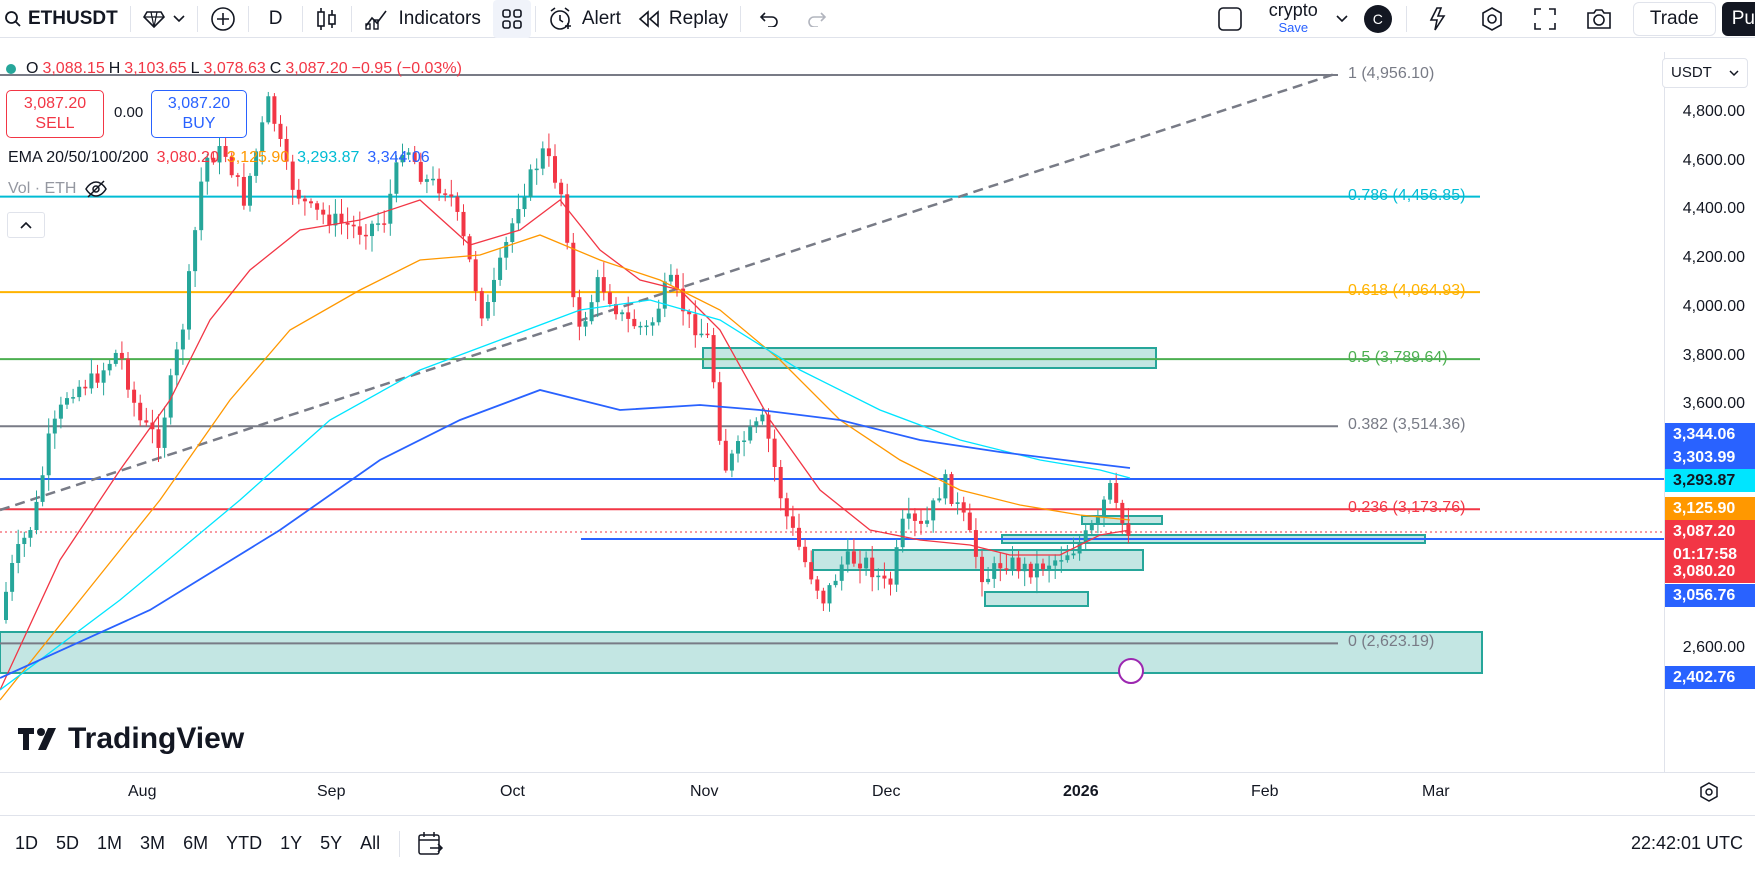 The height and width of the screenshot is (871, 1755). What do you see at coordinates (153, 19) in the screenshot?
I see `diamond-icon` at bounding box center [153, 19].